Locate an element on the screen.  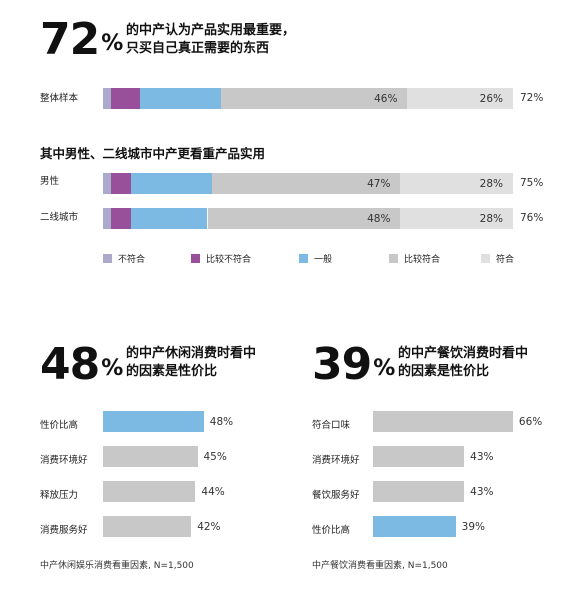
stack-data-label-1-3: 47% is located at coordinates (379, 183).